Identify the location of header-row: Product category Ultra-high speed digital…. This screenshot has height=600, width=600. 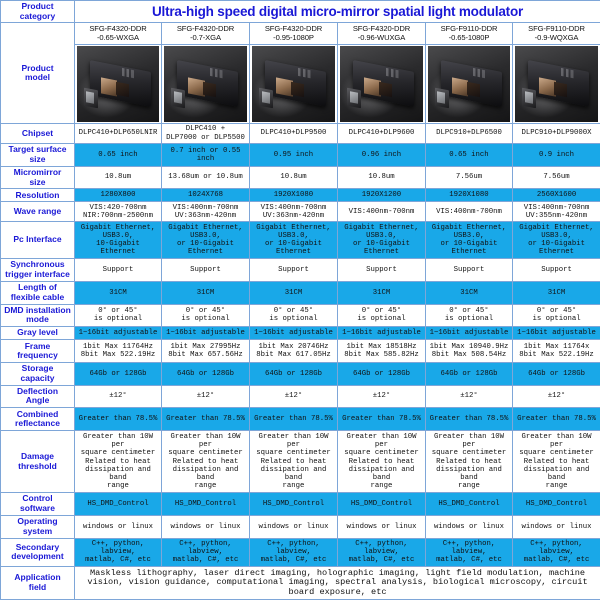
(300, 12).